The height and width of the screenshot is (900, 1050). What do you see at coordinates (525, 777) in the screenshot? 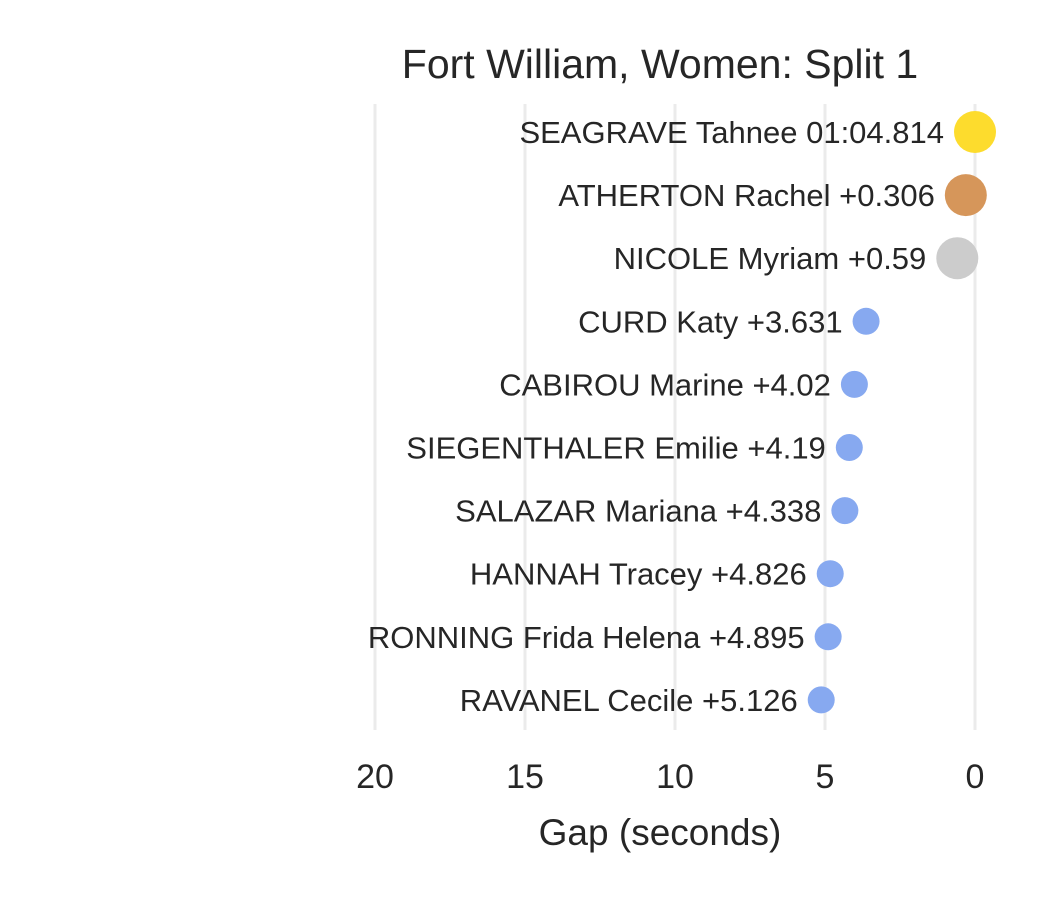
I see `x-tick-label: 15` at bounding box center [525, 777].